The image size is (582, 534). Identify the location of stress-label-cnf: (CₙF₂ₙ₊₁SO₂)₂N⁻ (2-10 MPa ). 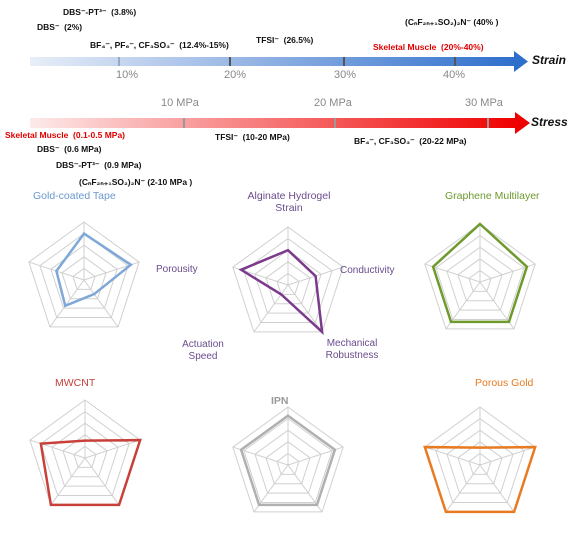
(136, 182).